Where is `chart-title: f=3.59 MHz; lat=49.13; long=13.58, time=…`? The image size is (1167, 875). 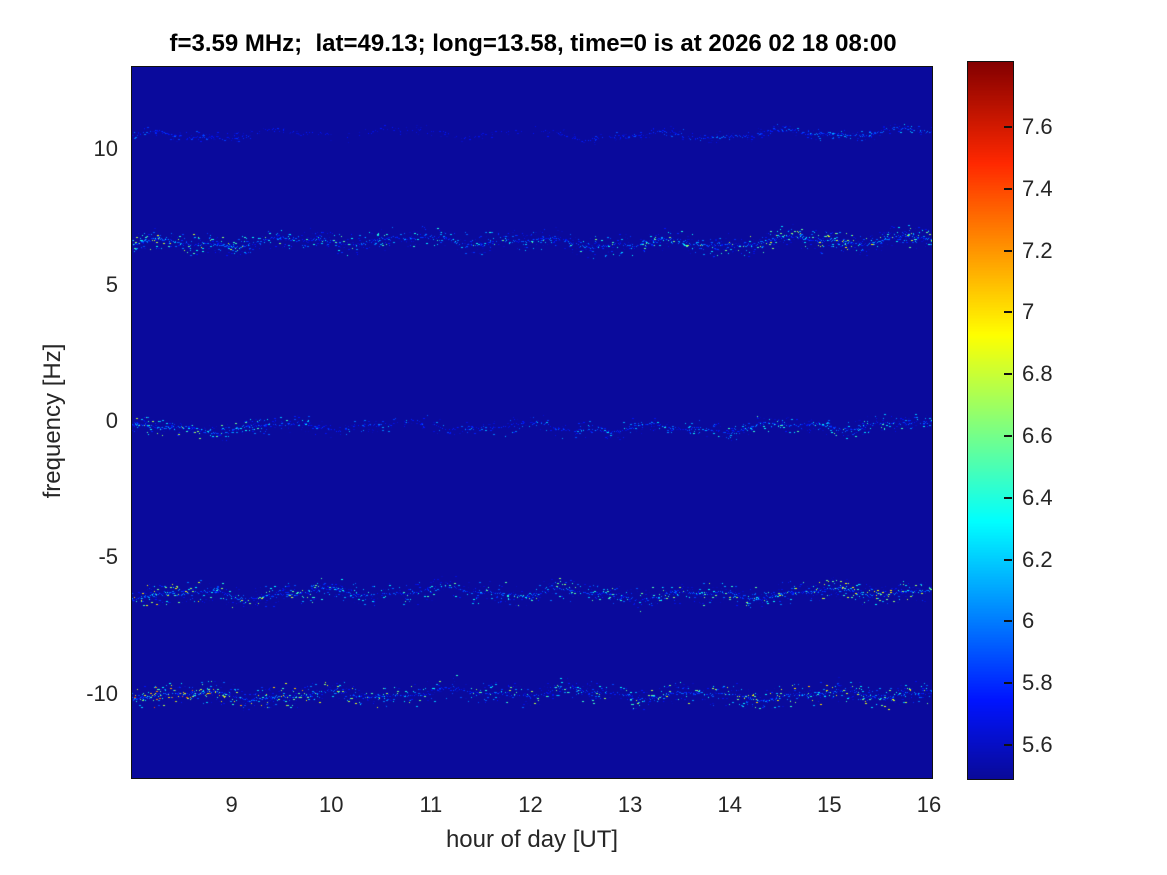 chart-title: f=3.59 MHz; lat=49.13; long=13.58, time=… is located at coordinates (533, 43).